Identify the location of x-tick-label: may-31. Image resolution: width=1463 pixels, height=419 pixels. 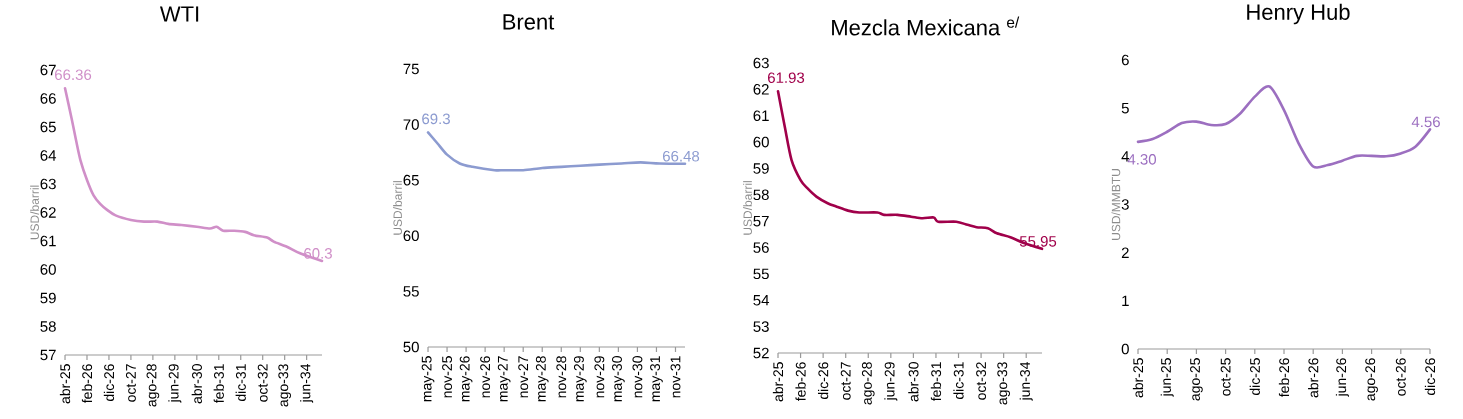
(656, 379).